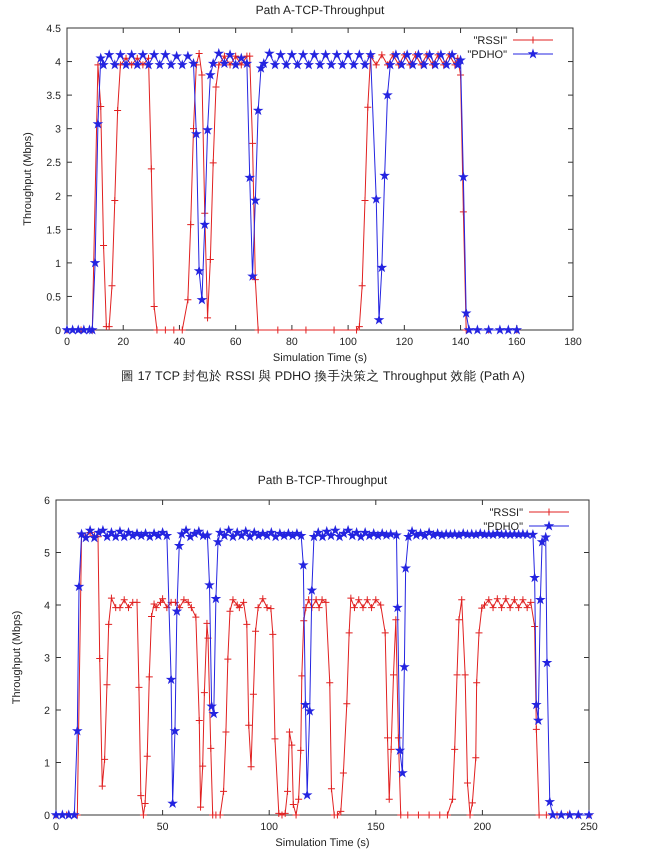 The image size is (646, 855). Describe the element at coordinates (47, 554) in the screenshot. I see `y-tick-label: 5` at that location.